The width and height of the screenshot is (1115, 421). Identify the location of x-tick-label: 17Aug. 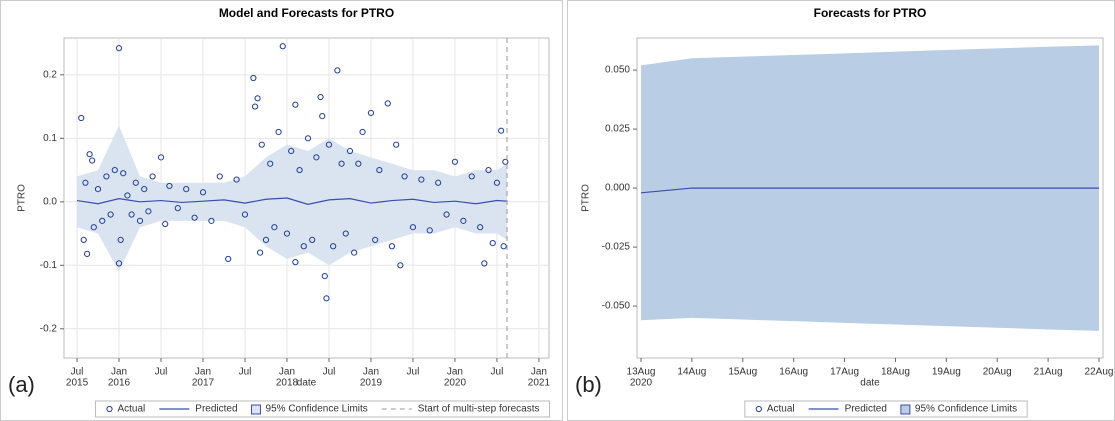
(844, 372).